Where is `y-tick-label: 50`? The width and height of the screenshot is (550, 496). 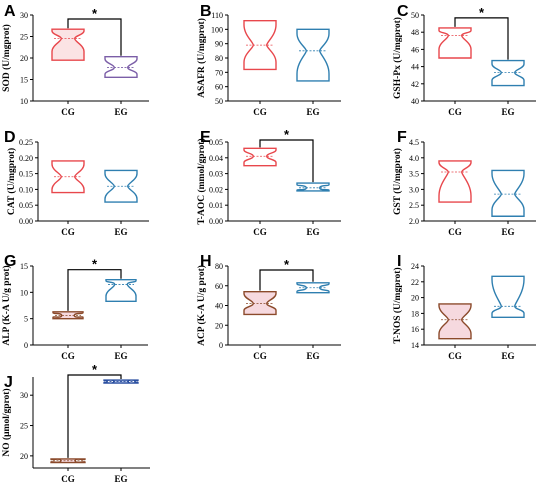 y-tick-label: 50 is located at coordinates (415, 15).